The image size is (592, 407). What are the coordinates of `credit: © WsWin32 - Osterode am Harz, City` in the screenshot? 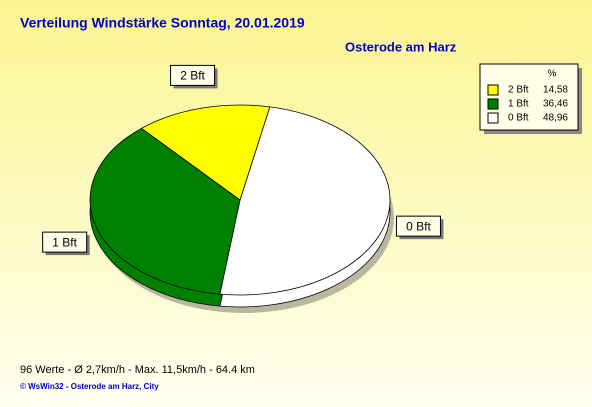 It's located at (89, 386).